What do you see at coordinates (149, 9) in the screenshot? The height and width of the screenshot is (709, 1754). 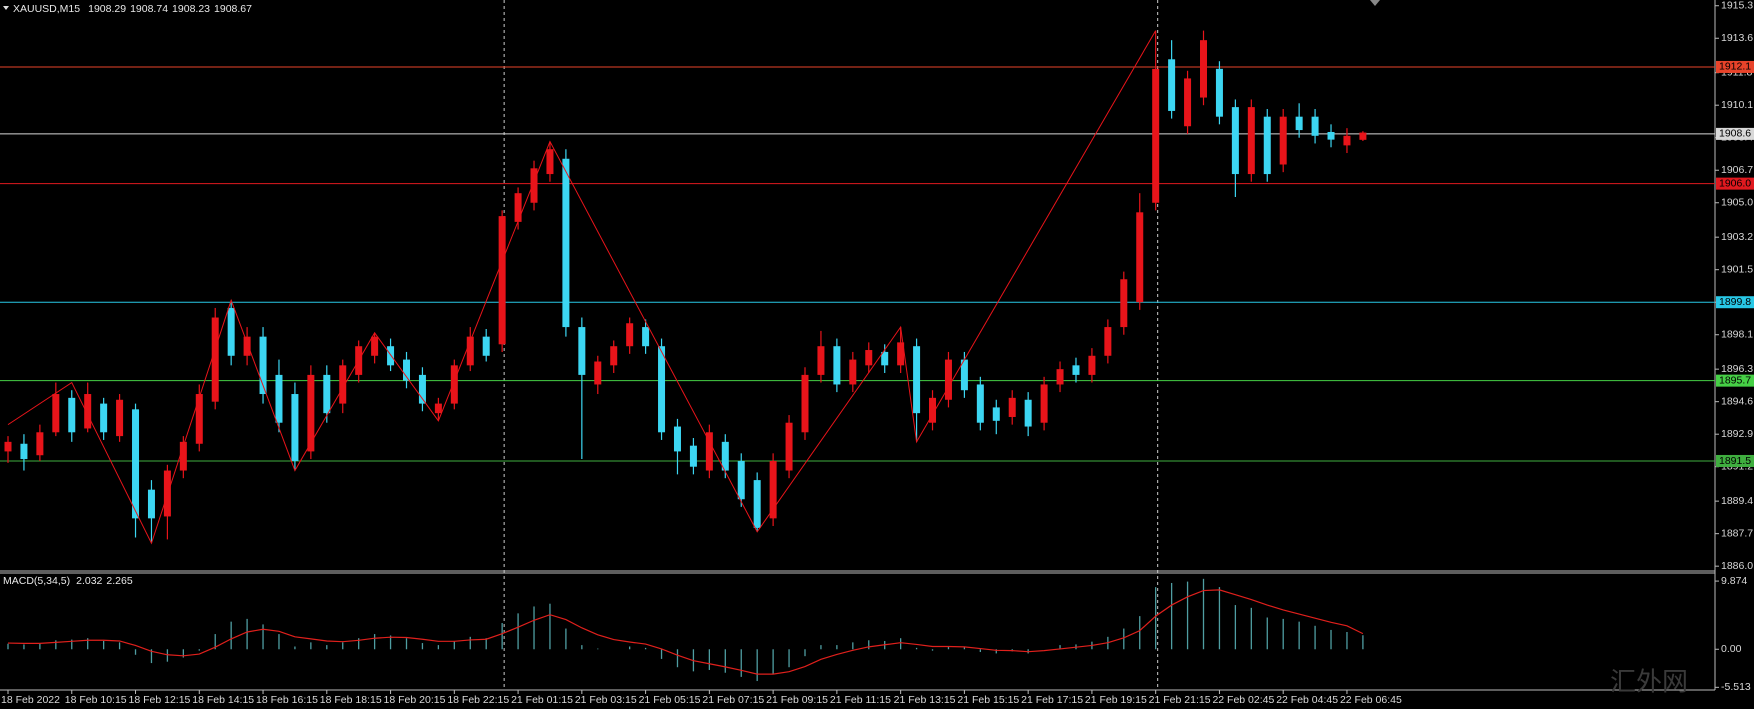 I see `last-high: 1908.74` at bounding box center [149, 9].